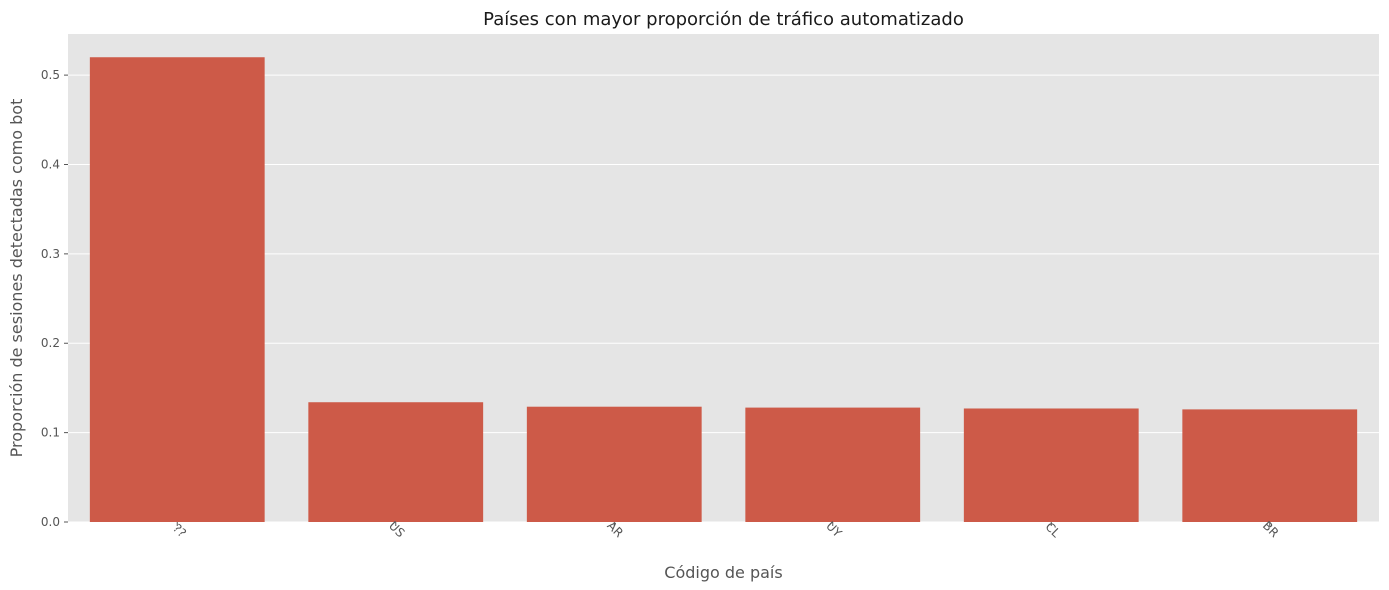  I want to click on y-tick-label: 0.5, so click(50, 75).